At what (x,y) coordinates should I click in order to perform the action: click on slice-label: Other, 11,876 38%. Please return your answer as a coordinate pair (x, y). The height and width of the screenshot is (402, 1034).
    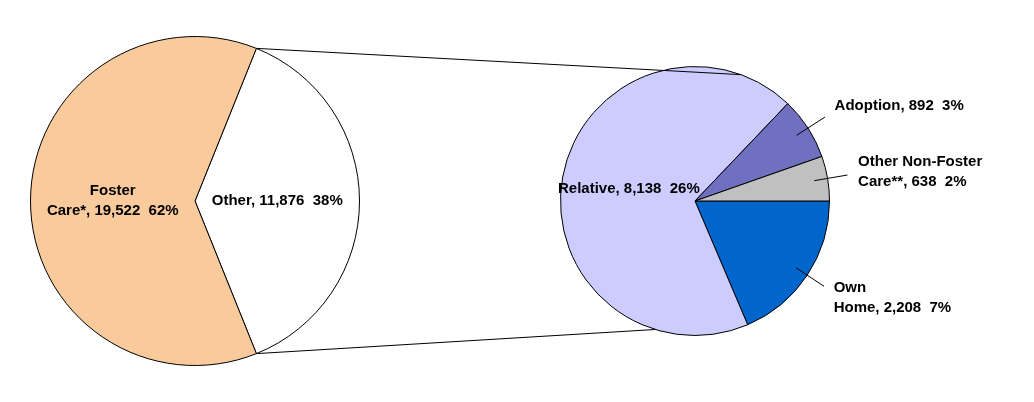
    Looking at the image, I should click on (277, 200).